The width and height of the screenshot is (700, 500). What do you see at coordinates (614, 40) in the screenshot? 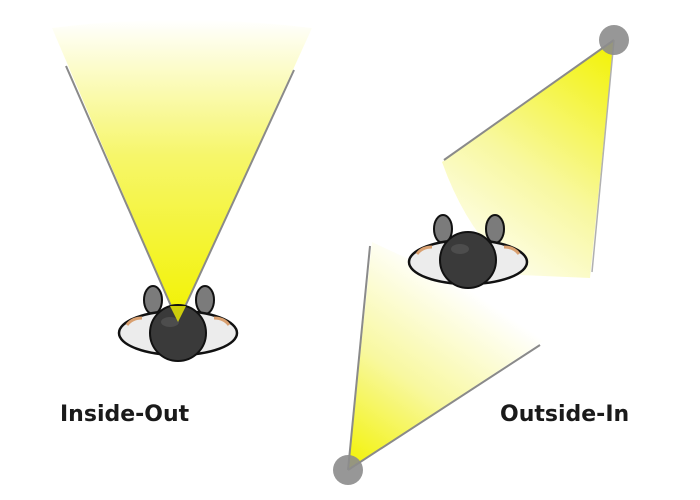
I see `sensor-top-right-icon` at bounding box center [614, 40].